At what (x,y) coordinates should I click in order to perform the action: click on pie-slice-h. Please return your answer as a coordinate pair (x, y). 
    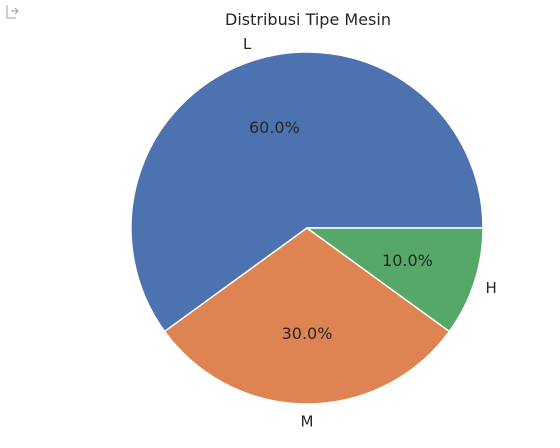
    Looking at the image, I should click on (395, 280).